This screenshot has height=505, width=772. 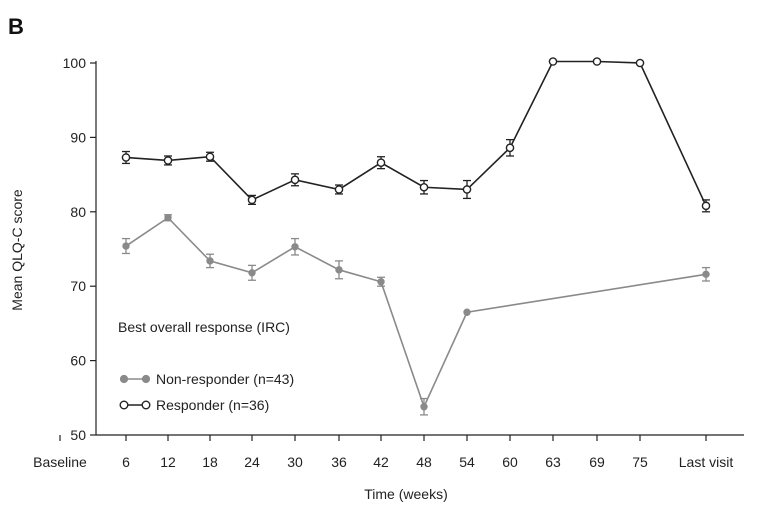 What do you see at coordinates (210, 462) in the screenshot?
I see `x-tick-label: 18` at bounding box center [210, 462].